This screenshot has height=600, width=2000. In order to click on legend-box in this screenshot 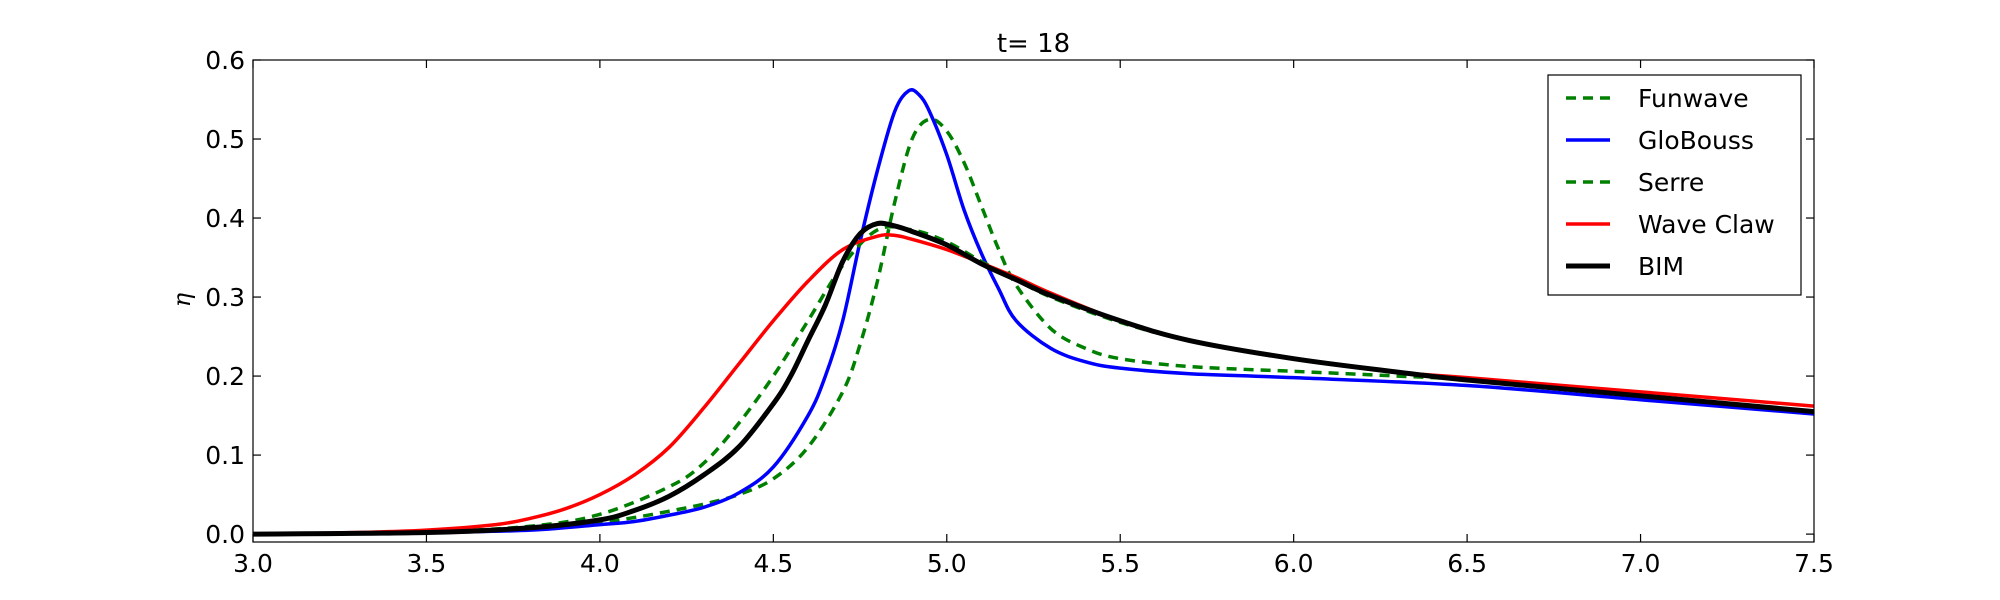, I will do `click(1674, 185)`.